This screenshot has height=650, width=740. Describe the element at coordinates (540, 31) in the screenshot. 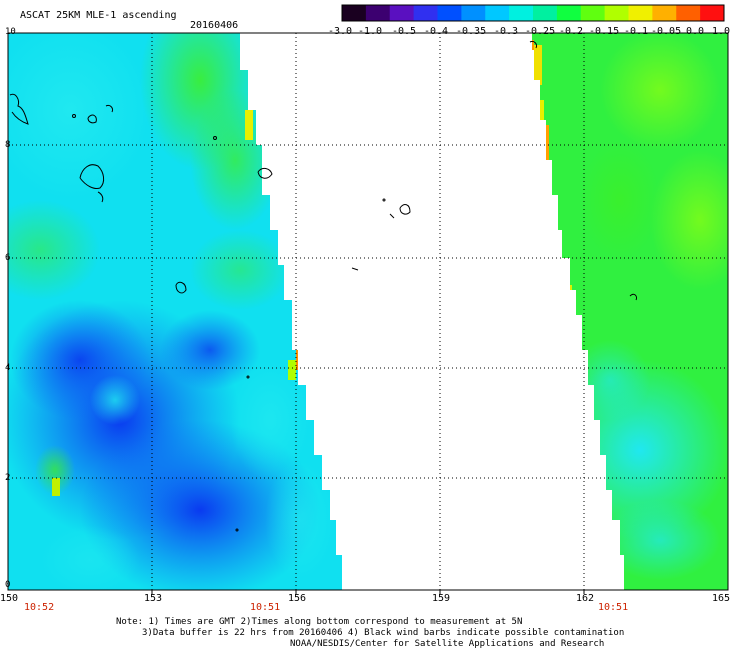

I see `colorbar-label: -0.25` at that location.